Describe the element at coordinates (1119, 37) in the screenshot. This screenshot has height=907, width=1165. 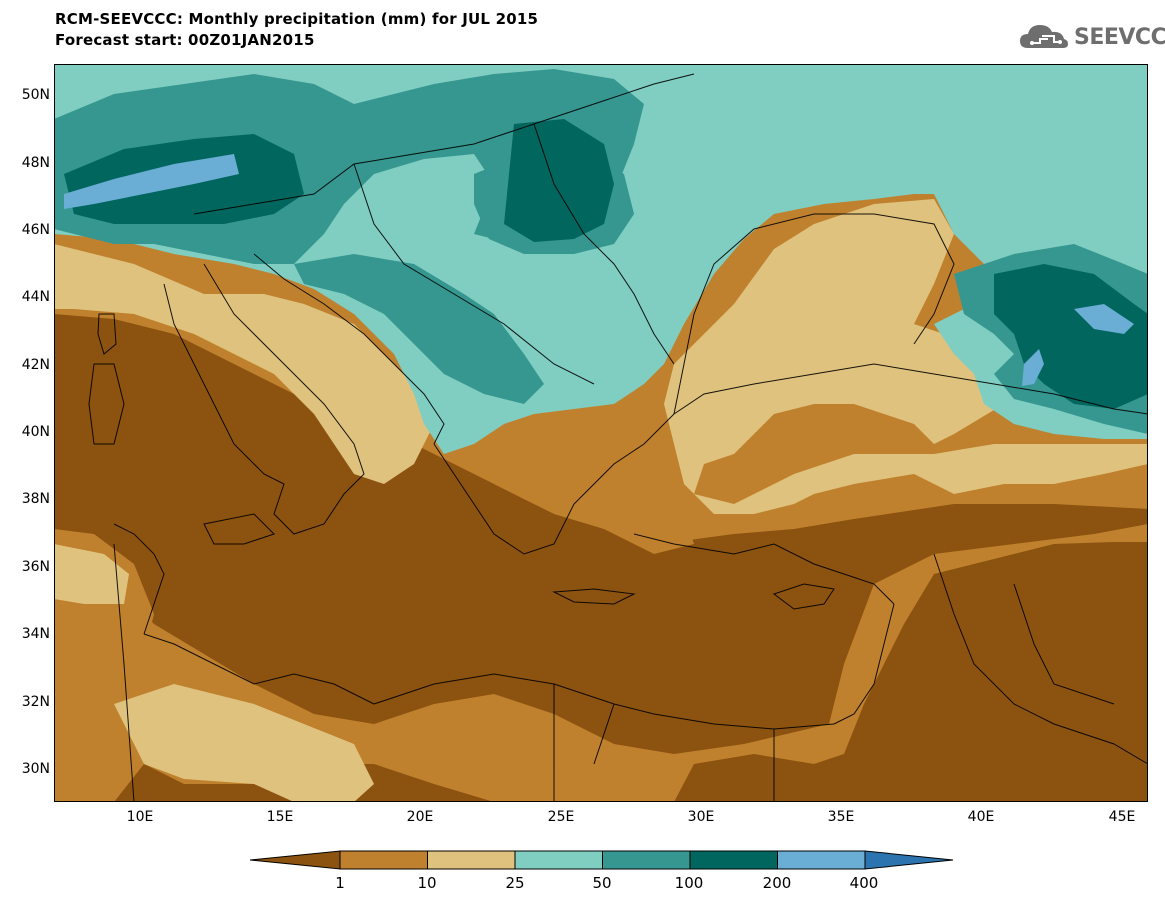
I see `logo-text: SEEVCCC` at that location.